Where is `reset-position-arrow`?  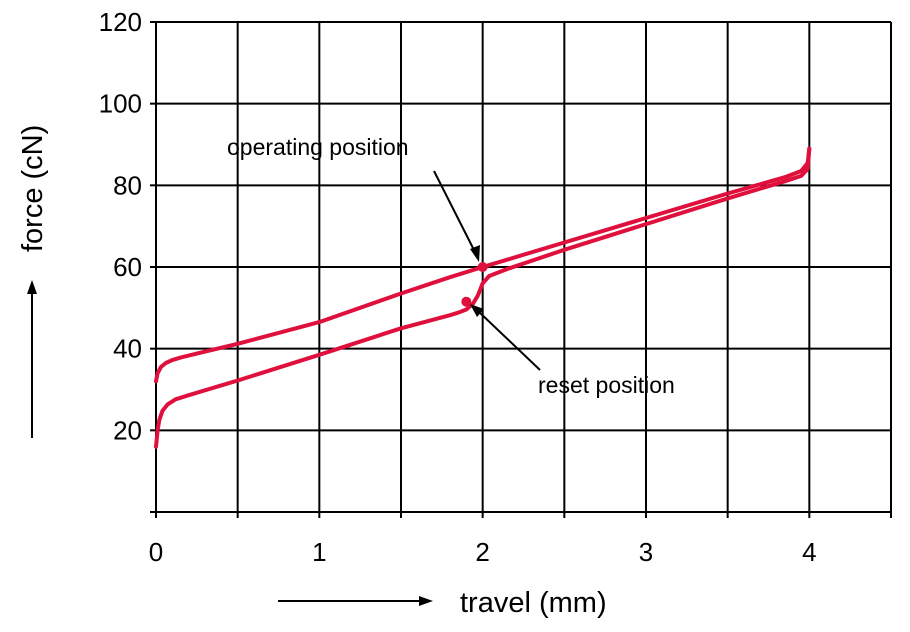 reset-position-arrow is located at coordinates (505, 337).